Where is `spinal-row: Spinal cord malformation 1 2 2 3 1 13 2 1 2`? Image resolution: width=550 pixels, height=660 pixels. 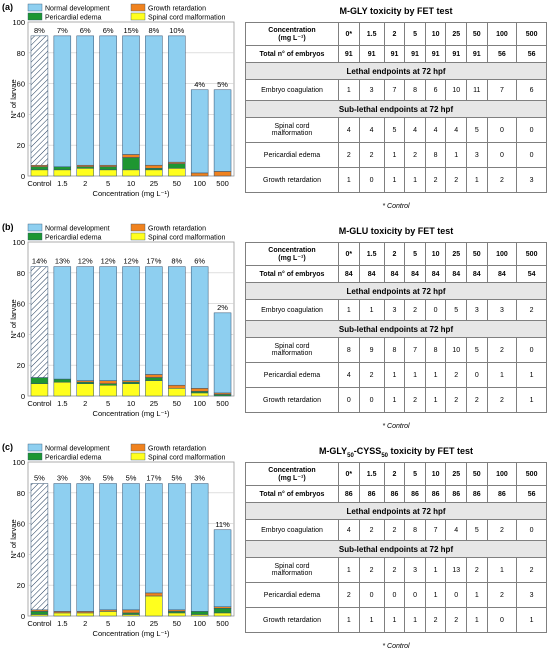
spinal-row: Spinal cord malformation 1 2 2 3 1 13 2 1 2 is located at coordinates (396, 570).